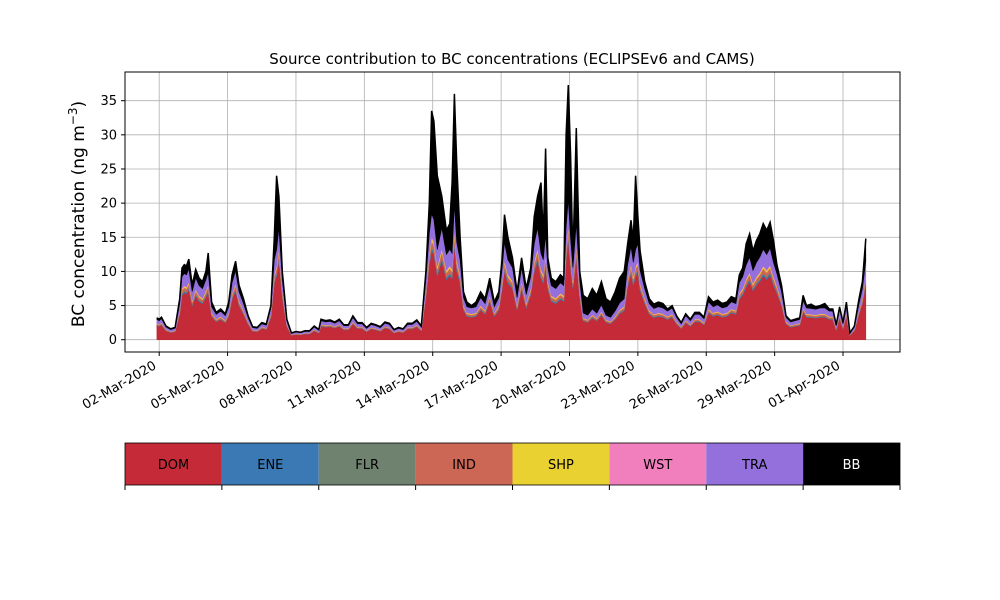 The image size is (1000, 600). What do you see at coordinates (734, 385) in the screenshot?
I see `x-tick-label: 29-Mar-2020` at bounding box center [734, 385].